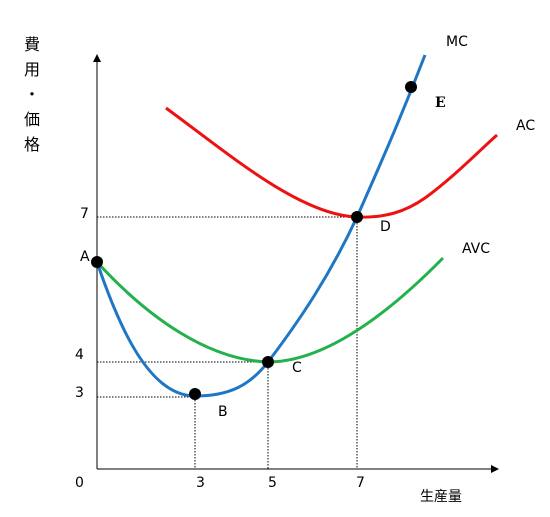 Image resolution: width=550 pixels, height=517 pixels. I want to click on point-label: A, so click(85, 257).